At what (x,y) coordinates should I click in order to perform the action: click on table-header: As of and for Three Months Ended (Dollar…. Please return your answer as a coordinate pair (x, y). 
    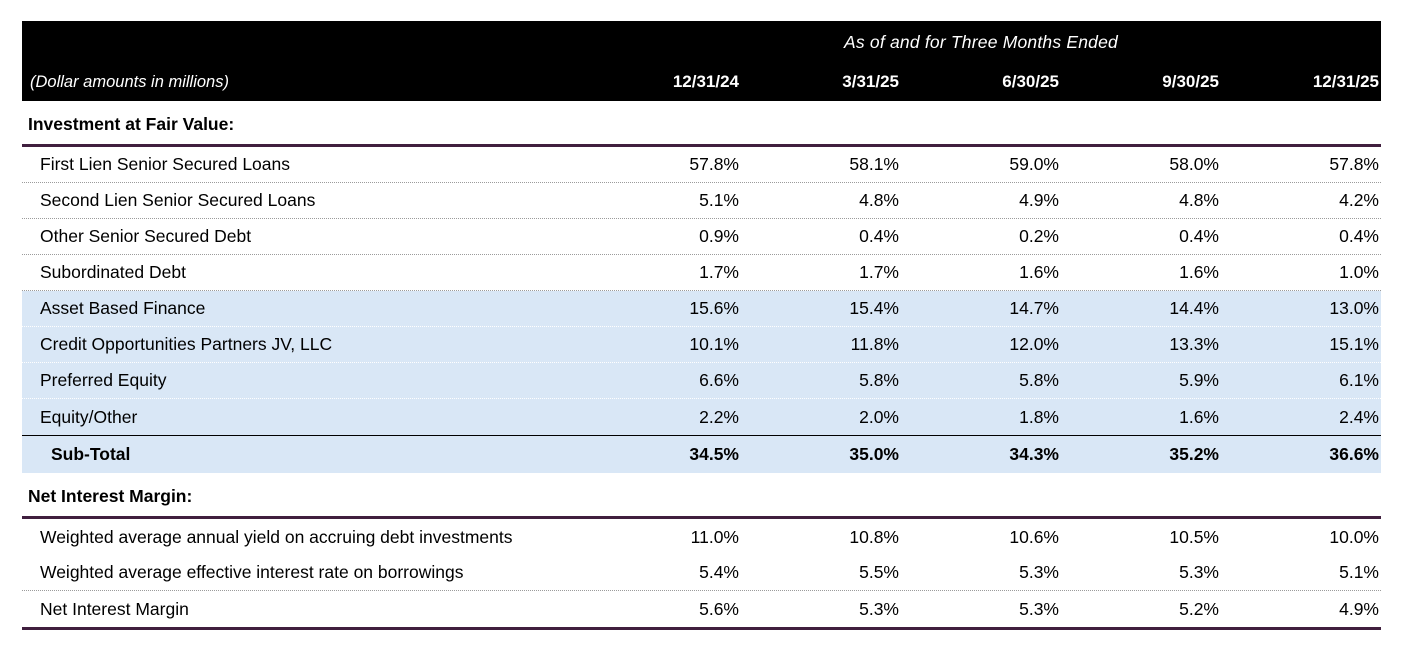
    Looking at the image, I should click on (701, 61).